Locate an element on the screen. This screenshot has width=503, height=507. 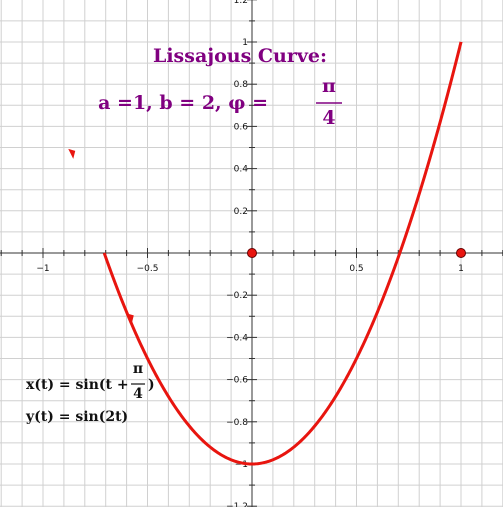
points is located at coordinates (356, 253).